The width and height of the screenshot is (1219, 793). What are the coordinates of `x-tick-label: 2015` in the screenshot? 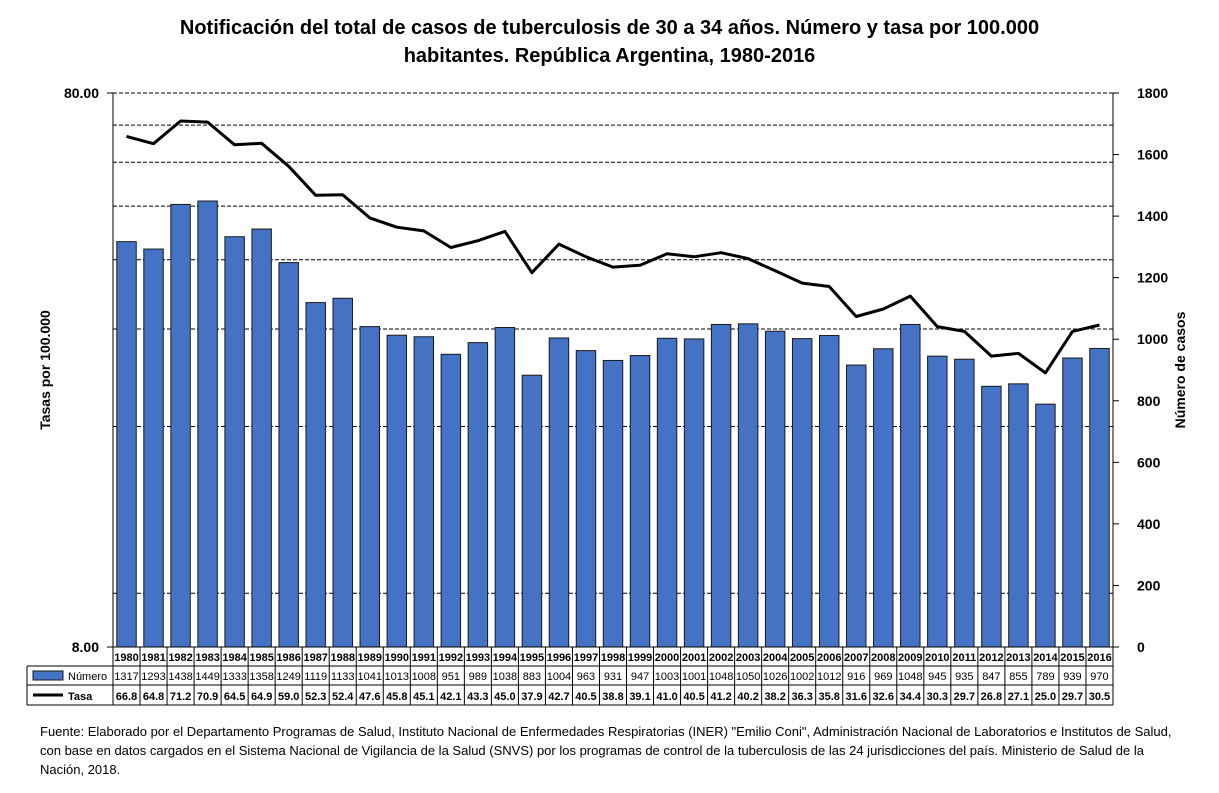 It's located at (1072, 658).